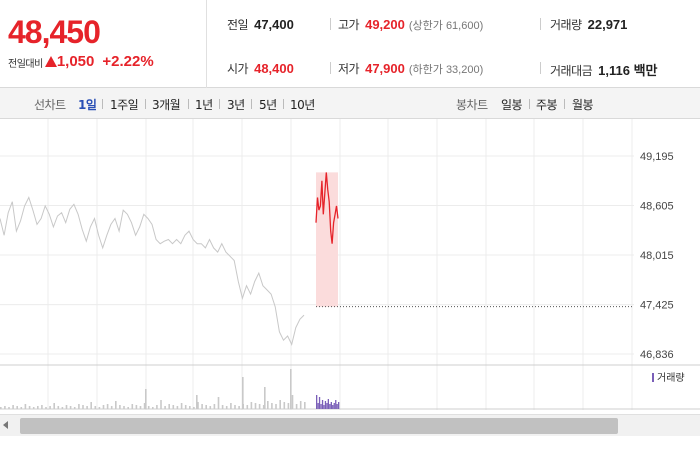 Image resolution: width=700 pixels, height=450 pixels. What do you see at coordinates (204, 105) in the screenshot?
I see `period-1year: 1년` at bounding box center [204, 105].